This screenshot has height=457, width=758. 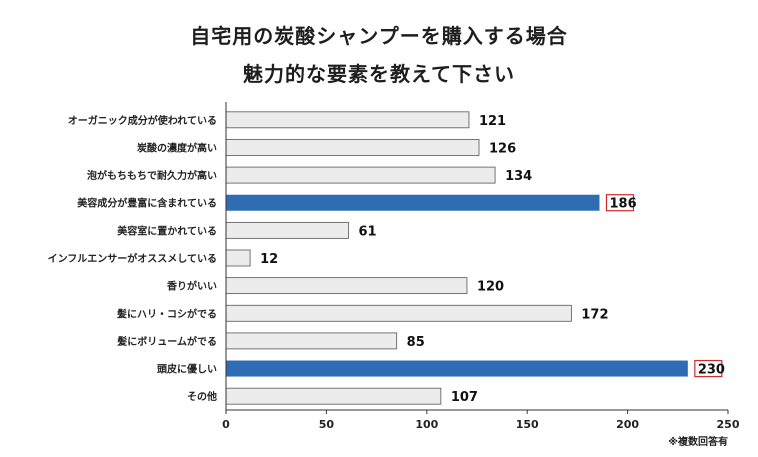 What do you see at coordinates (492, 121) in the screenshot?
I see `value-label: 121` at bounding box center [492, 121].